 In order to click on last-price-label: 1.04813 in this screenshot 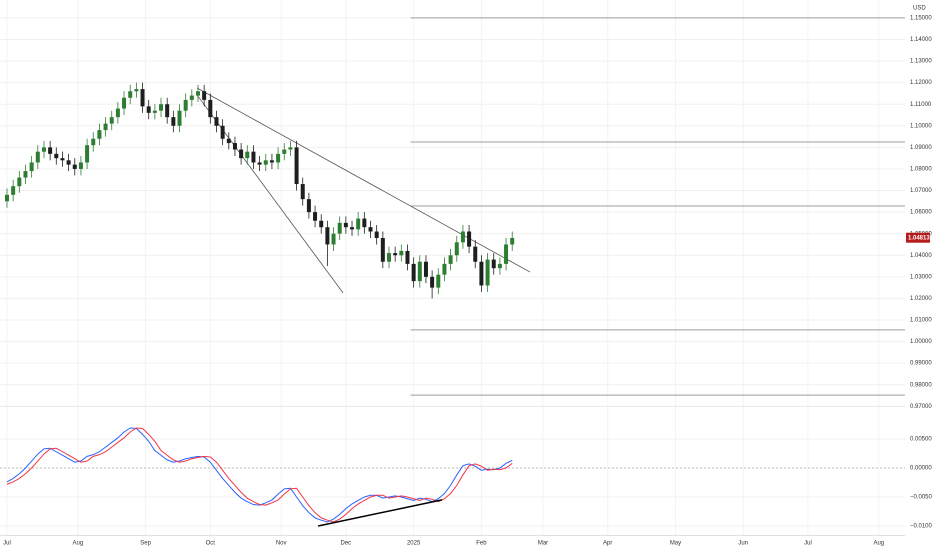, I will do `click(919, 238)`.